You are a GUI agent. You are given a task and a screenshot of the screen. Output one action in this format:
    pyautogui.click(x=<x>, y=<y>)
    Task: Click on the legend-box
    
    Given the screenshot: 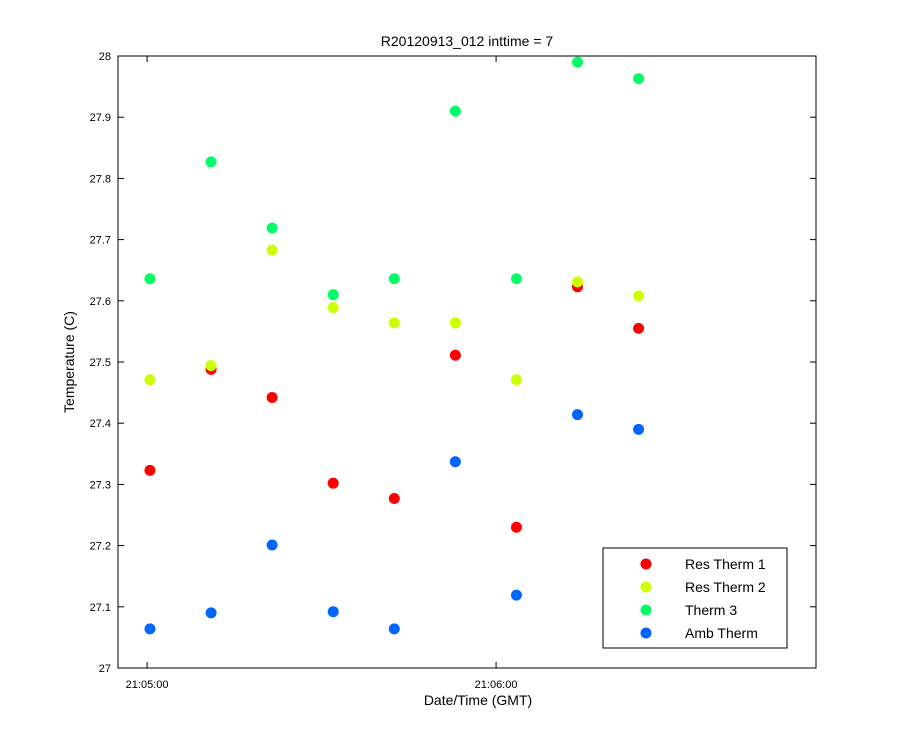 What is the action you would take?
    pyautogui.click(x=695, y=598)
    